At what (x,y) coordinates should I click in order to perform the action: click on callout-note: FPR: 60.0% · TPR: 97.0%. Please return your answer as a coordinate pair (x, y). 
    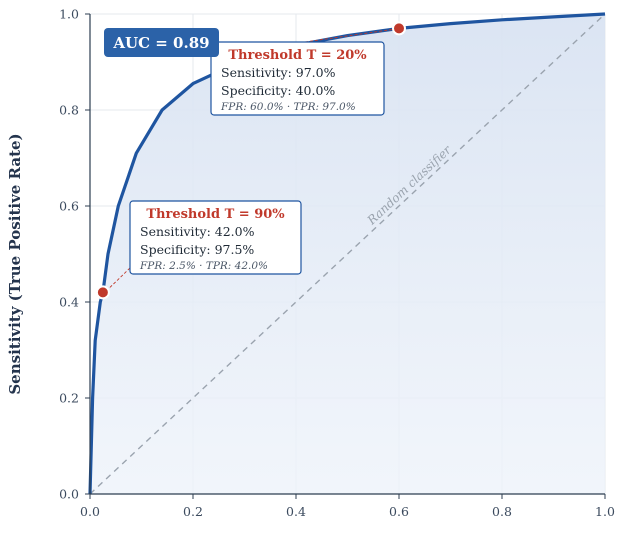
    Looking at the image, I should click on (288, 107).